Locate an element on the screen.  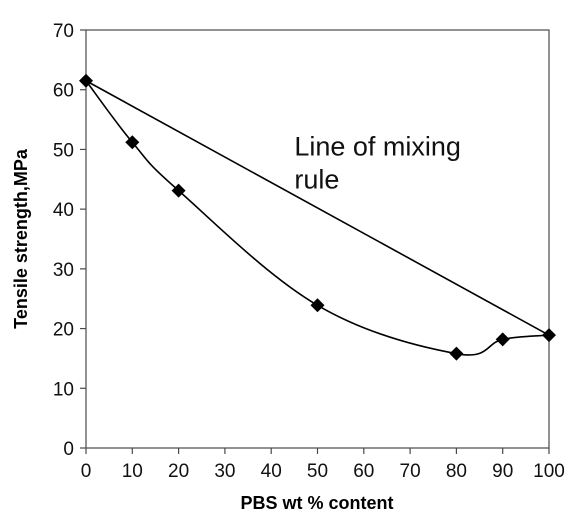
x-tick-label: 20 is located at coordinates (178, 471).